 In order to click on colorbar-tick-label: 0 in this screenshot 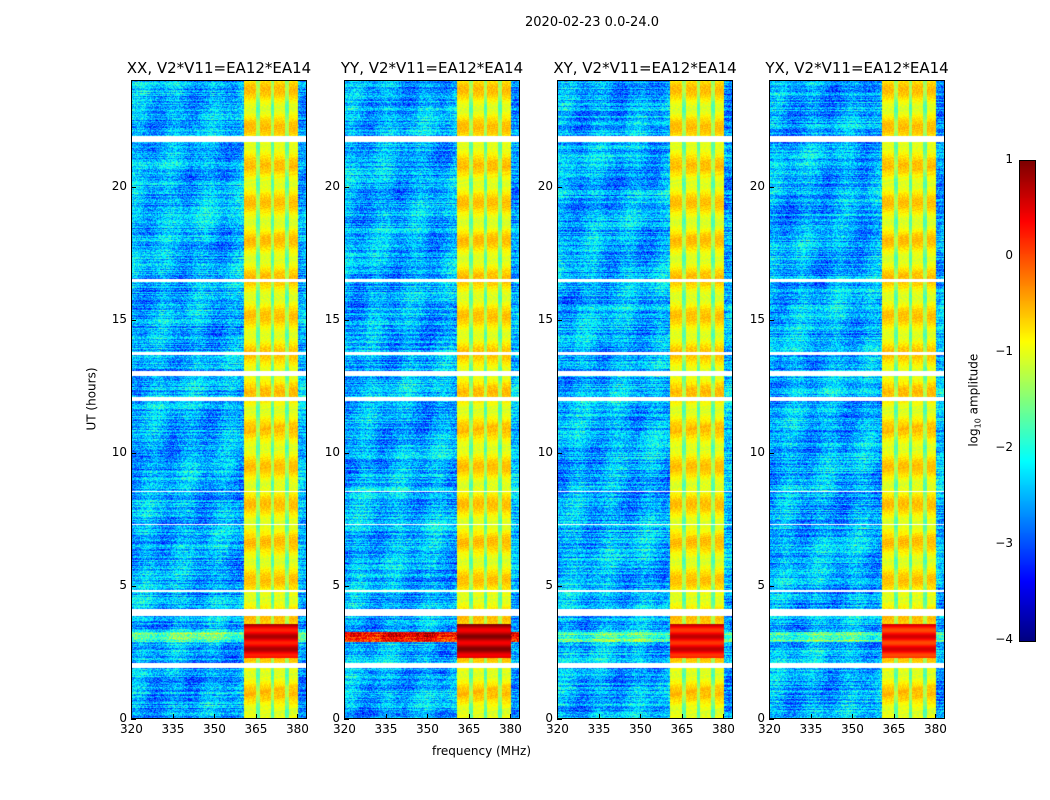, I will do `click(1009, 255)`.